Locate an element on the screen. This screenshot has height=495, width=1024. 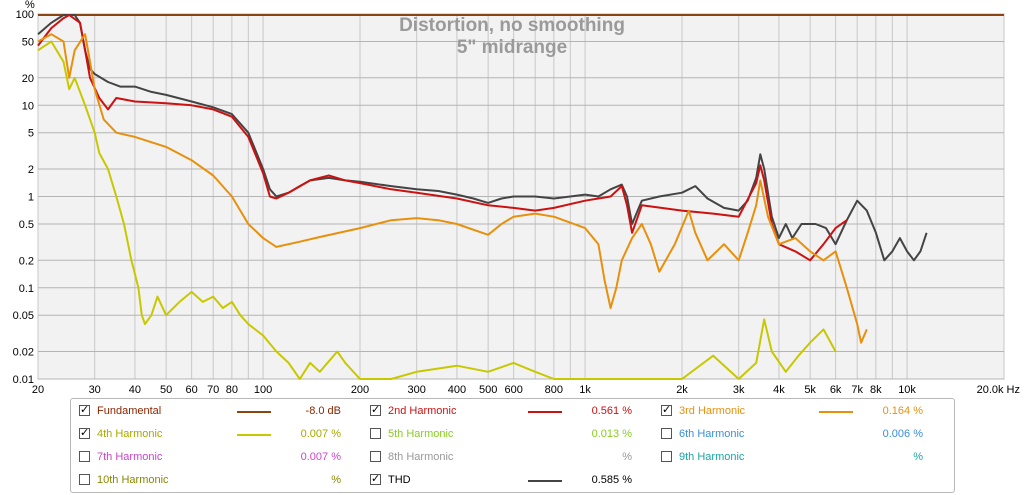
x-tick-label: 20 is located at coordinates (38, 389).